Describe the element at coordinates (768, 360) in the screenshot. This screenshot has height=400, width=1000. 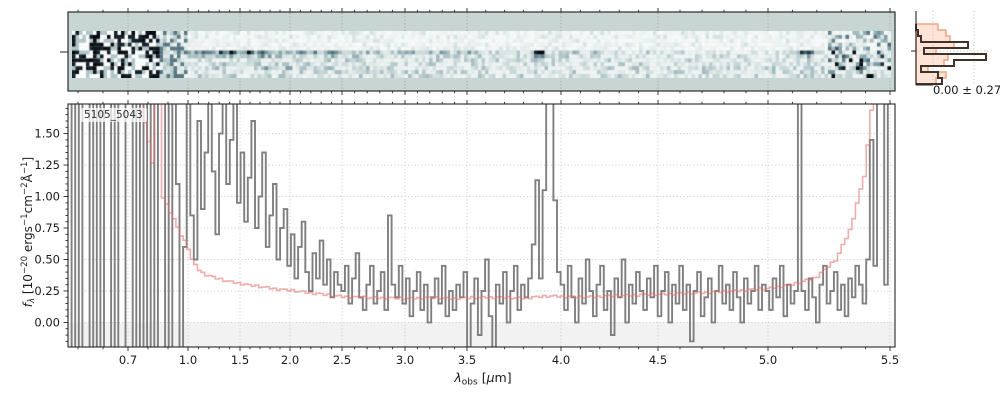
I see `x-tick-label: 5.0` at that location.